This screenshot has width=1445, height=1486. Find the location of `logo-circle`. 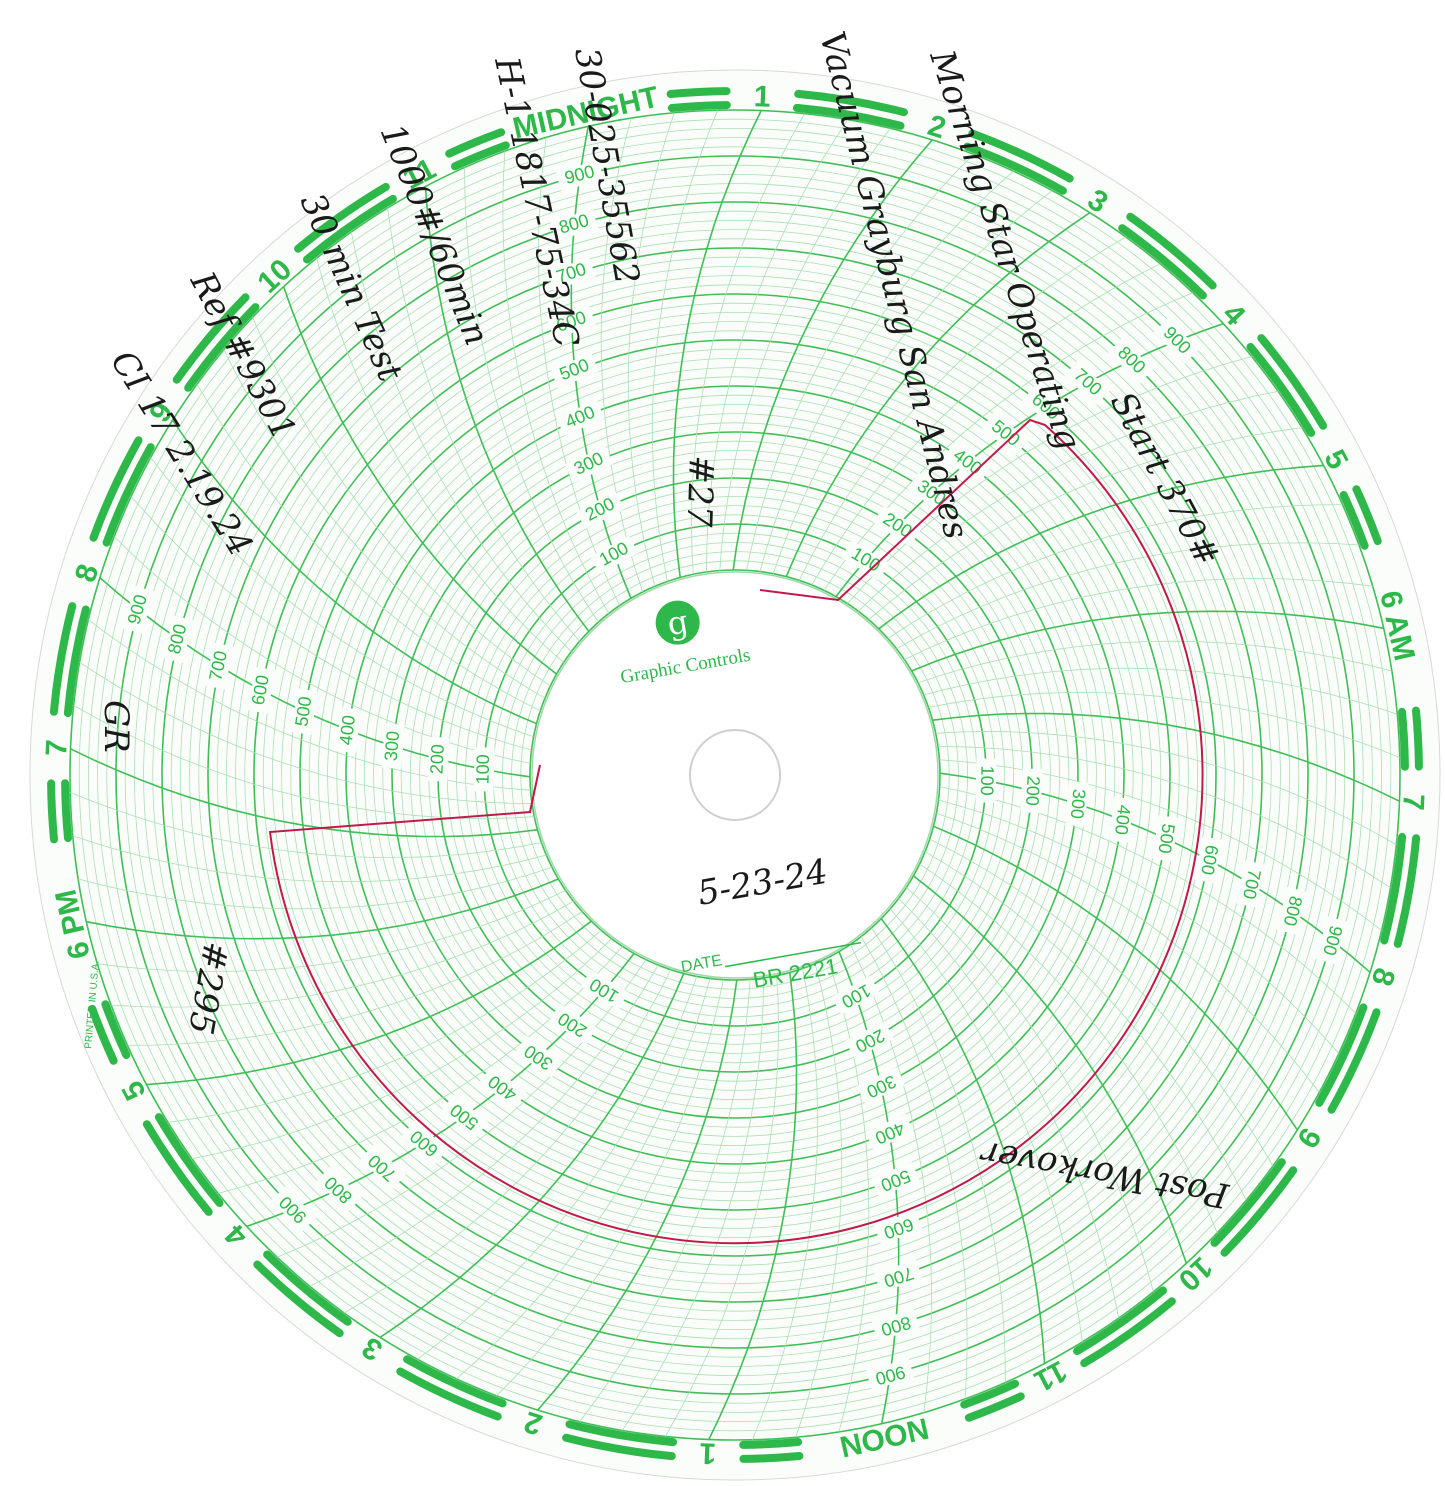

logo-circle is located at coordinates (677, 622).